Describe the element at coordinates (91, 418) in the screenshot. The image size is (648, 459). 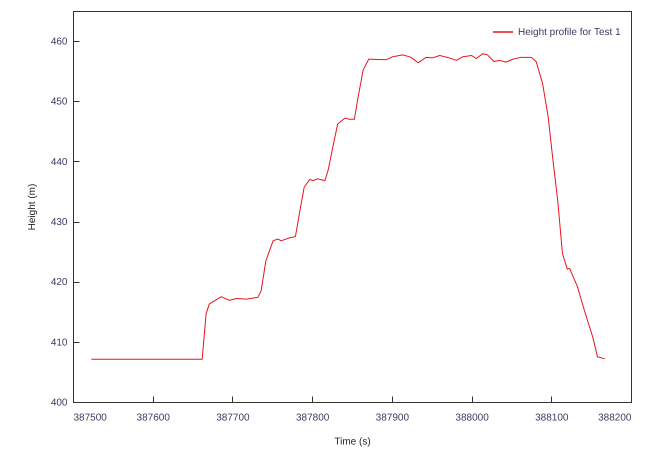
I see `x-tick-label: 387500` at that location.